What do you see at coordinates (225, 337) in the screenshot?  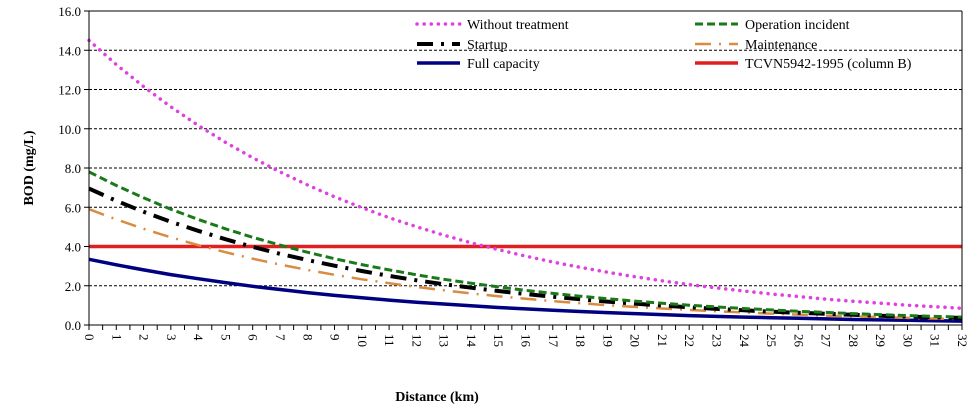 I see `x-tick-label: 5` at bounding box center [225, 337].